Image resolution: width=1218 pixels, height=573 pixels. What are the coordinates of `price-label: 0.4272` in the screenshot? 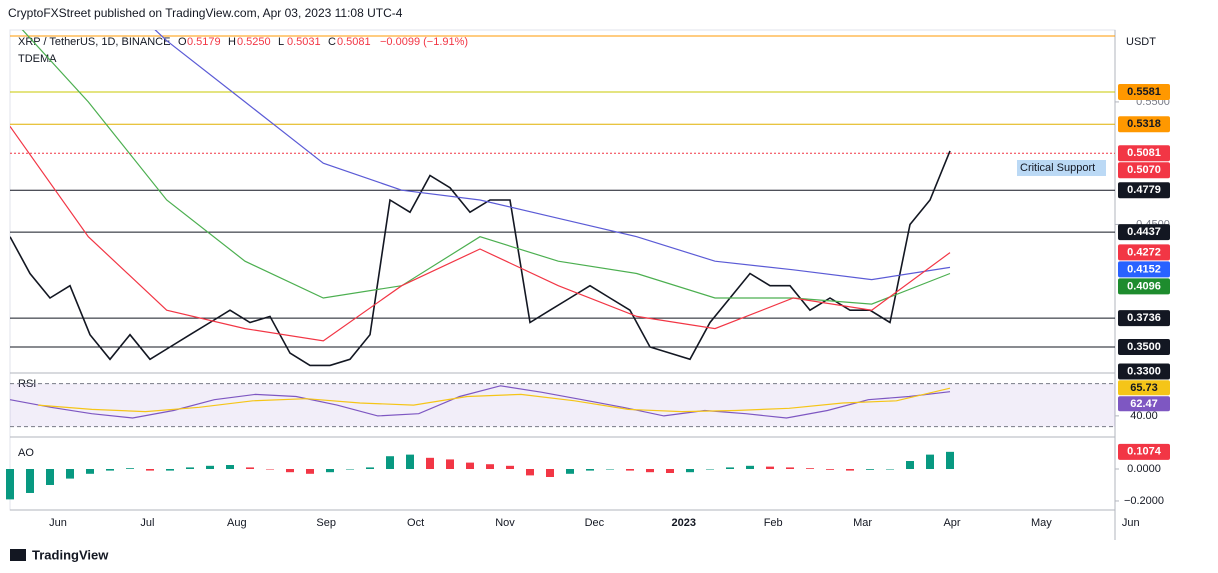 It's located at (1144, 252).